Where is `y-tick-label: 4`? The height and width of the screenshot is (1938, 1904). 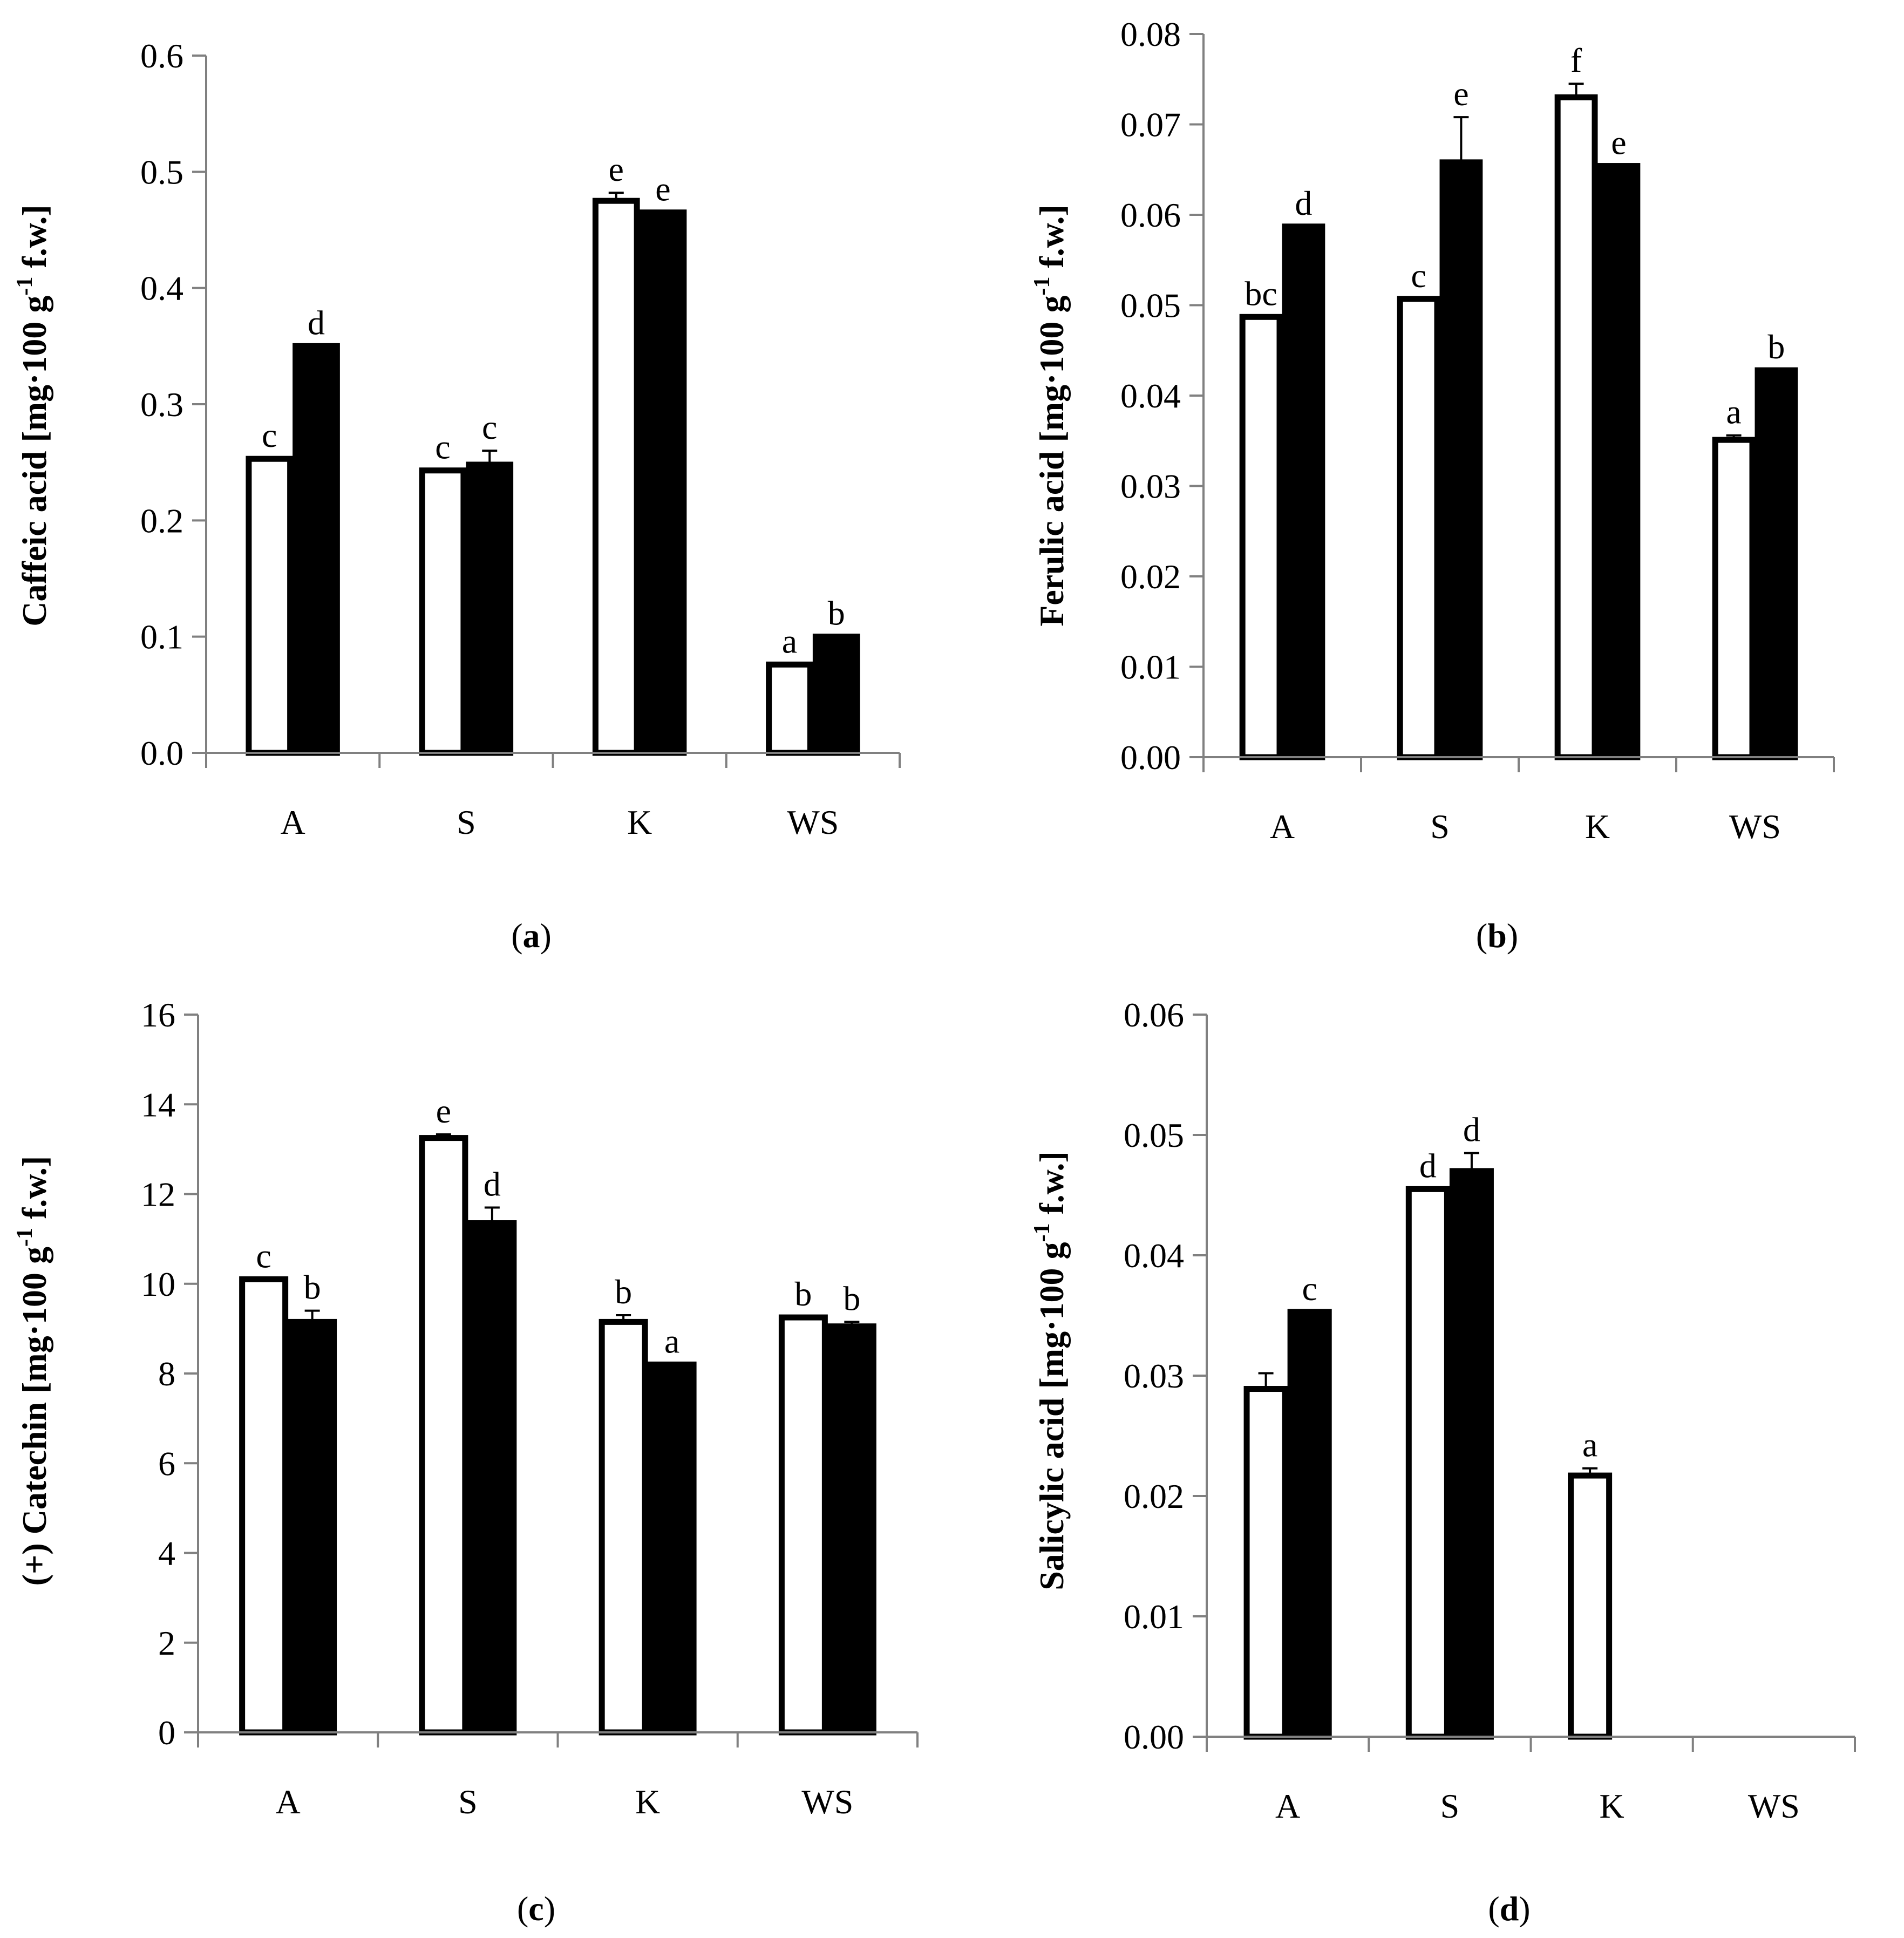 y-tick-label: 4 is located at coordinates (166, 1553).